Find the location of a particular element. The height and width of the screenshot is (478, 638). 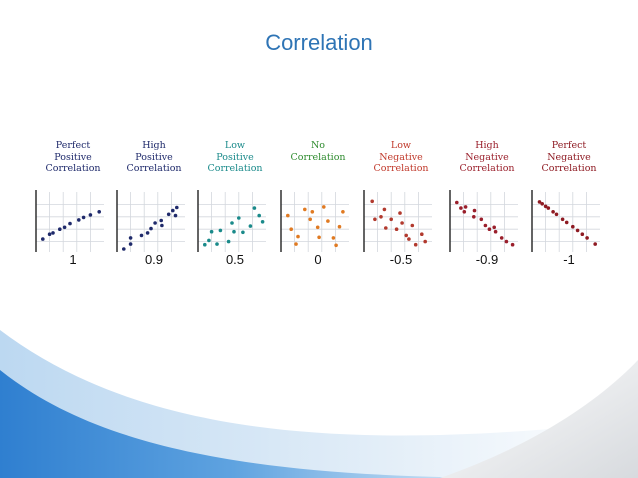

panel-heading: Low Positive Correlation is located at coordinates (235, 157).